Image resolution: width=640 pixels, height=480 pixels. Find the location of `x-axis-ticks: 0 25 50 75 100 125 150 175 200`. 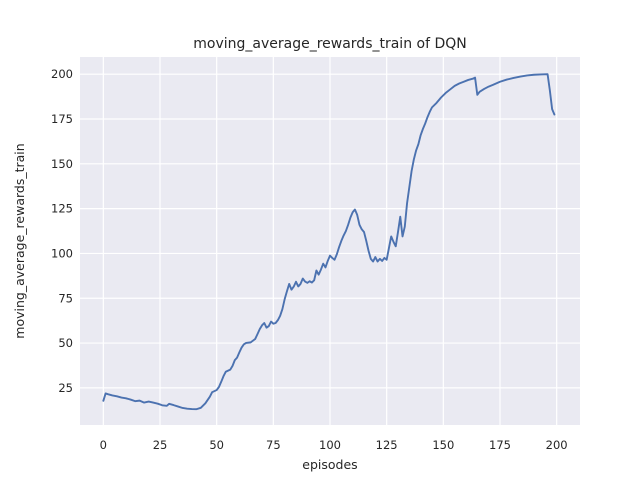

x-axis-ticks: 0 25 50 75 100 125 150 175 200 is located at coordinates (334, 445).